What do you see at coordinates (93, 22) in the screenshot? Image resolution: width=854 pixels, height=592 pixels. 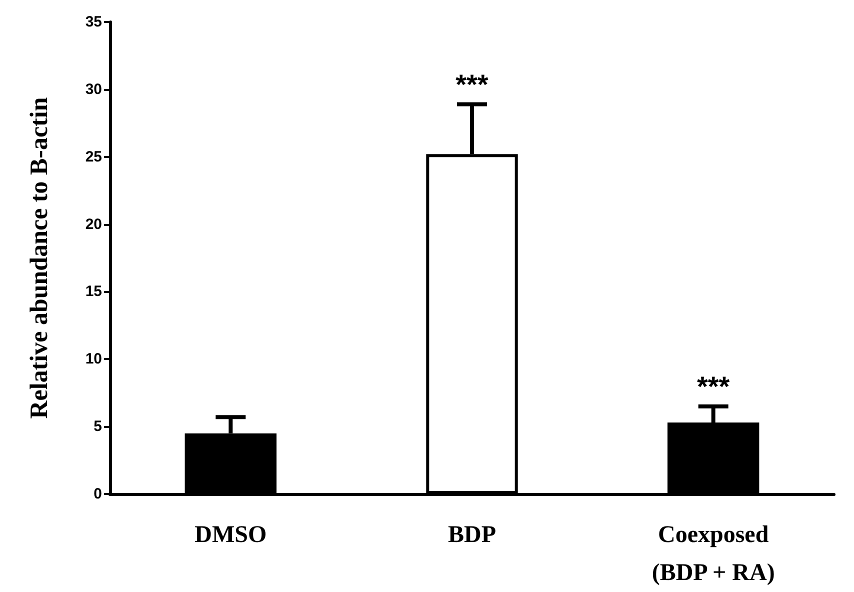 I see `y-tick-label: 35` at bounding box center [93, 22].